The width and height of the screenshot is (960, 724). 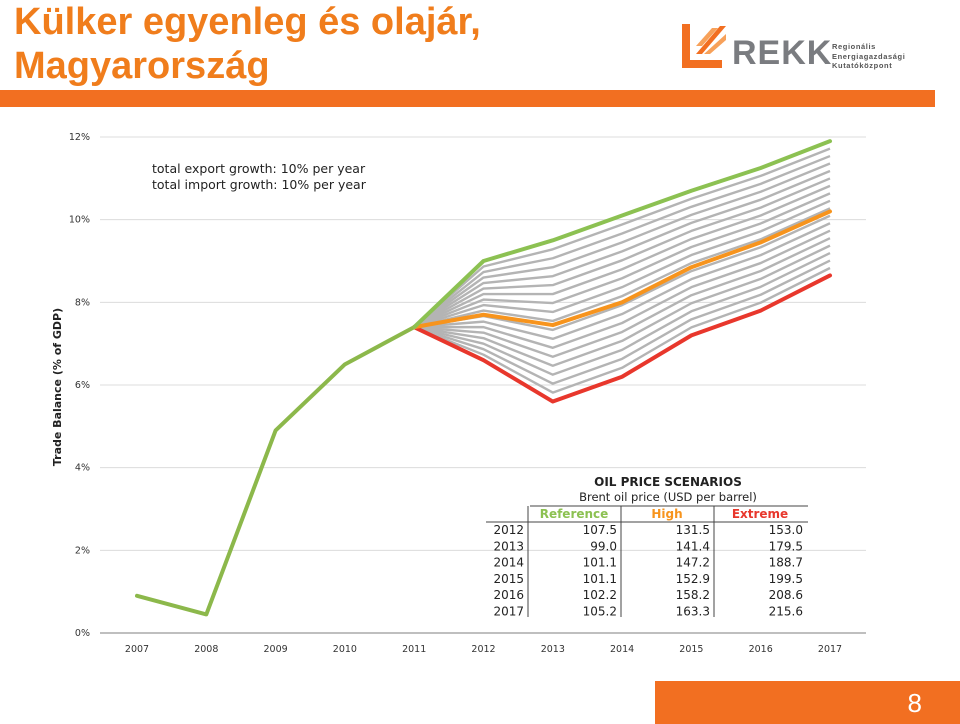 What do you see at coordinates (82, 385) in the screenshot?
I see `y-tick-label: 6%` at bounding box center [82, 385].